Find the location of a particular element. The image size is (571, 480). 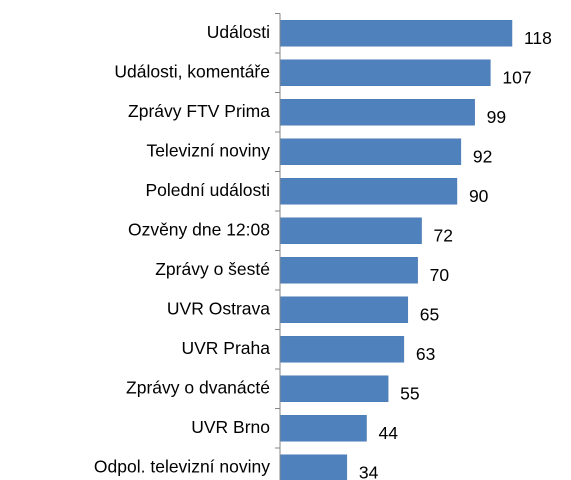

category-label: Zprávy o dvanácté is located at coordinates (198, 387).